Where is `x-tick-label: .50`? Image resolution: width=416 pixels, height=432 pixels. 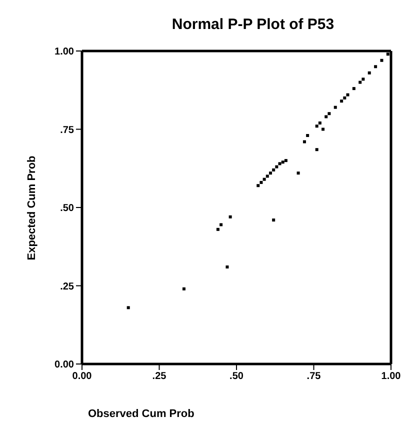
x-tick-label: .50 is located at coordinates (237, 376).